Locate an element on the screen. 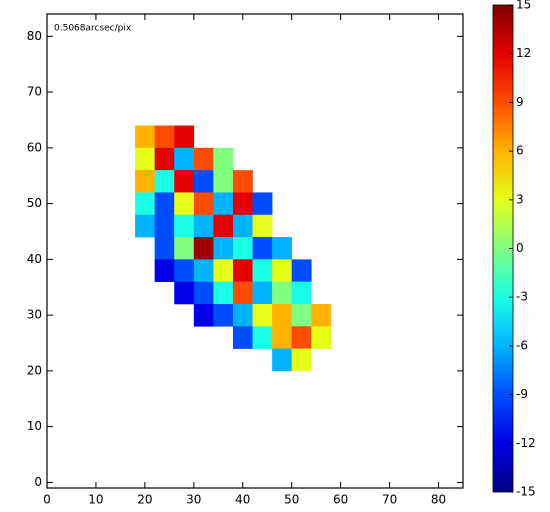  y-tick-label: 60 is located at coordinates (34, 147).